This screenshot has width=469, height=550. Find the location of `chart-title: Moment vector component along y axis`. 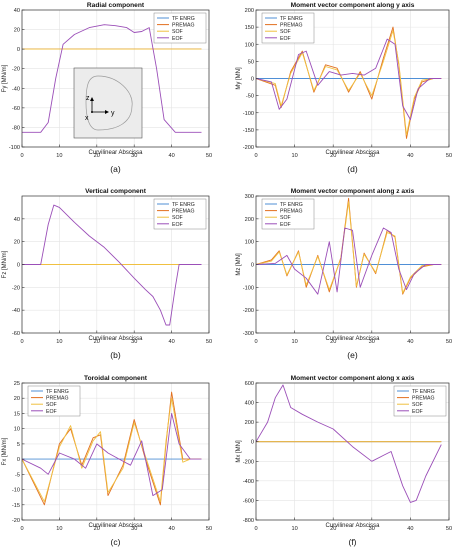

chart-title: Moment vector component along y axis is located at coordinates (353, 5).